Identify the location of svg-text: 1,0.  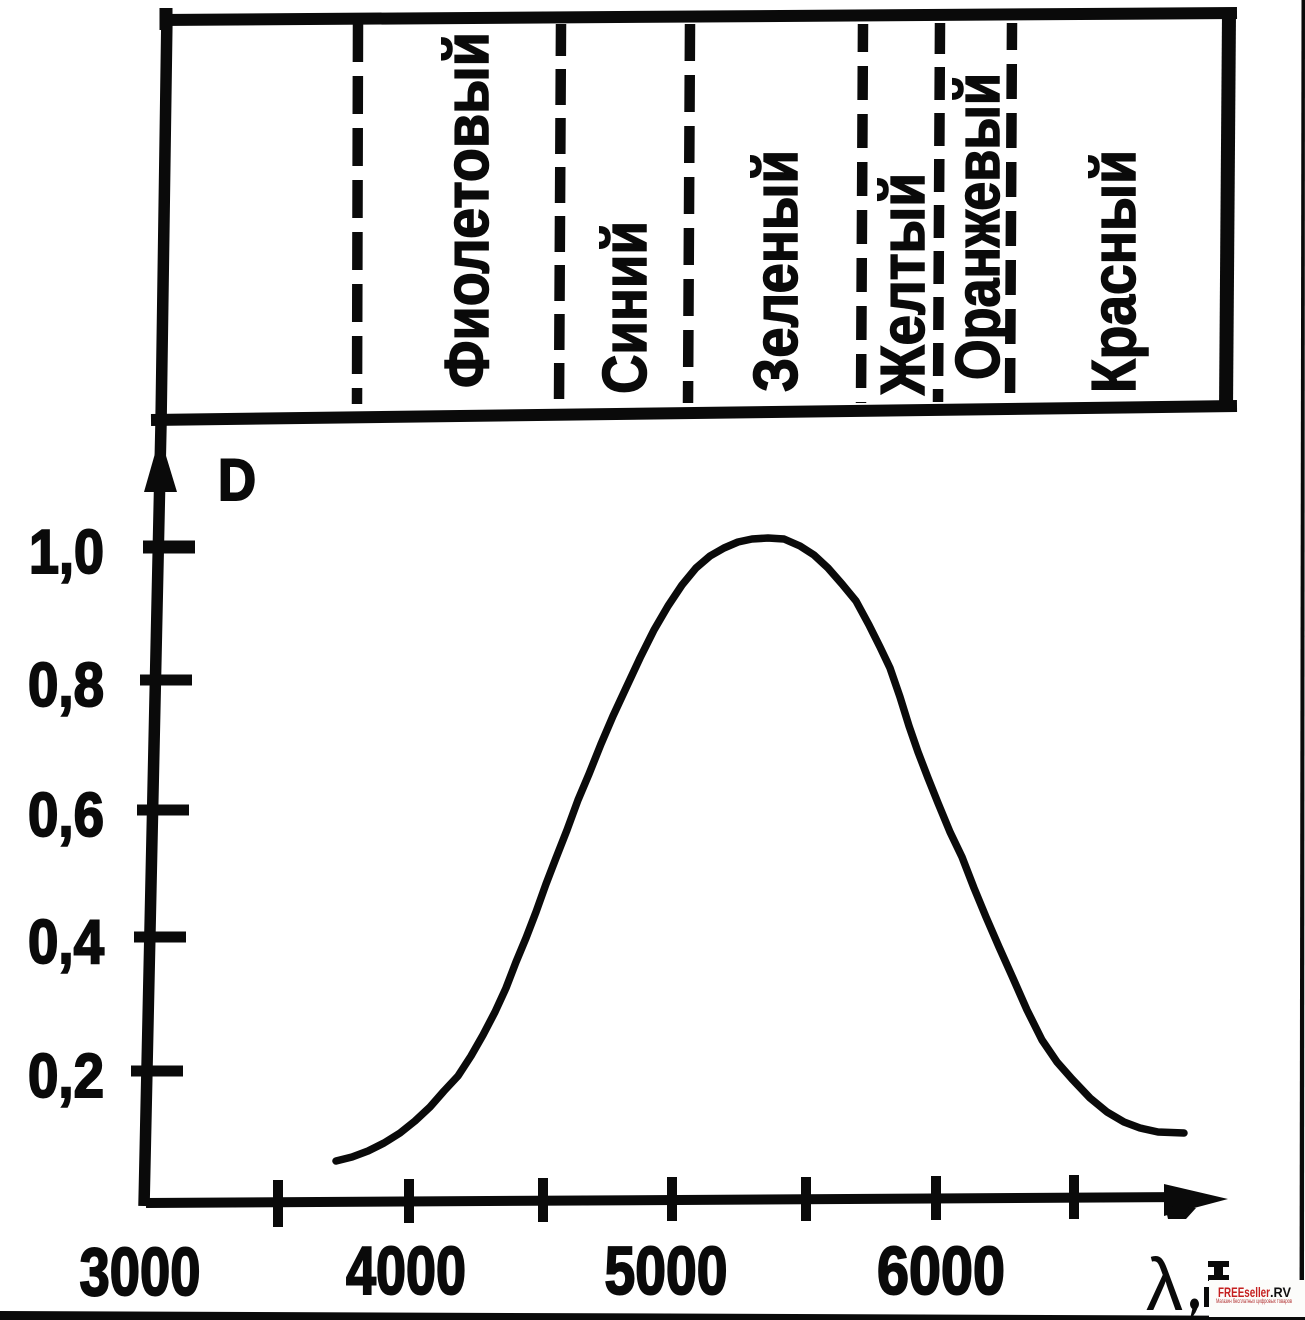
(66, 552).